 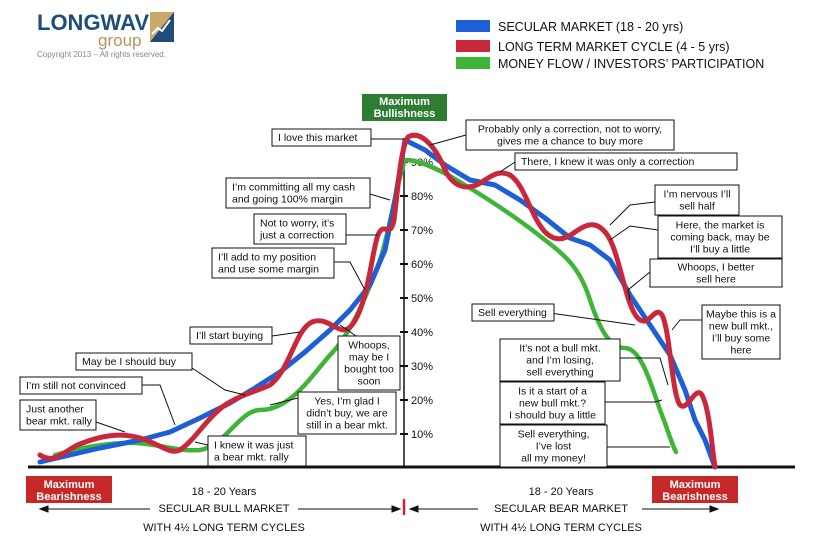 What do you see at coordinates (297, 224) in the screenshot?
I see `callout-text: Not to worry, it’s` at bounding box center [297, 224].